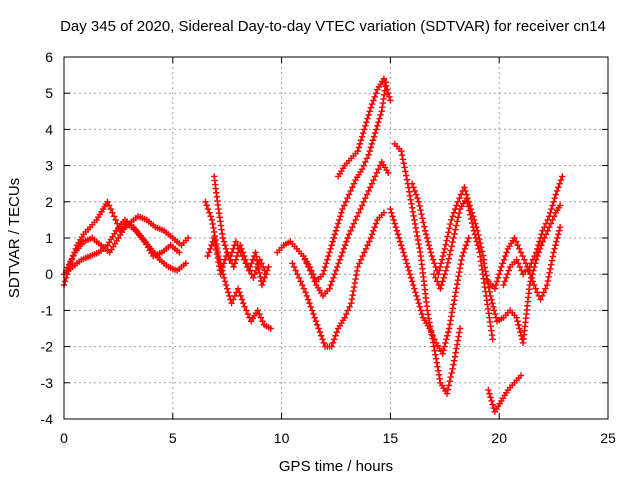 The height and width of the screenshot is (480, 640). What do you see at coordinates (47, 238) in the screenshot?
I see `y-tick-labels: -4 -3 -2 -1 0 1 2 3 4 5 6` at bounding box center [47, 238].